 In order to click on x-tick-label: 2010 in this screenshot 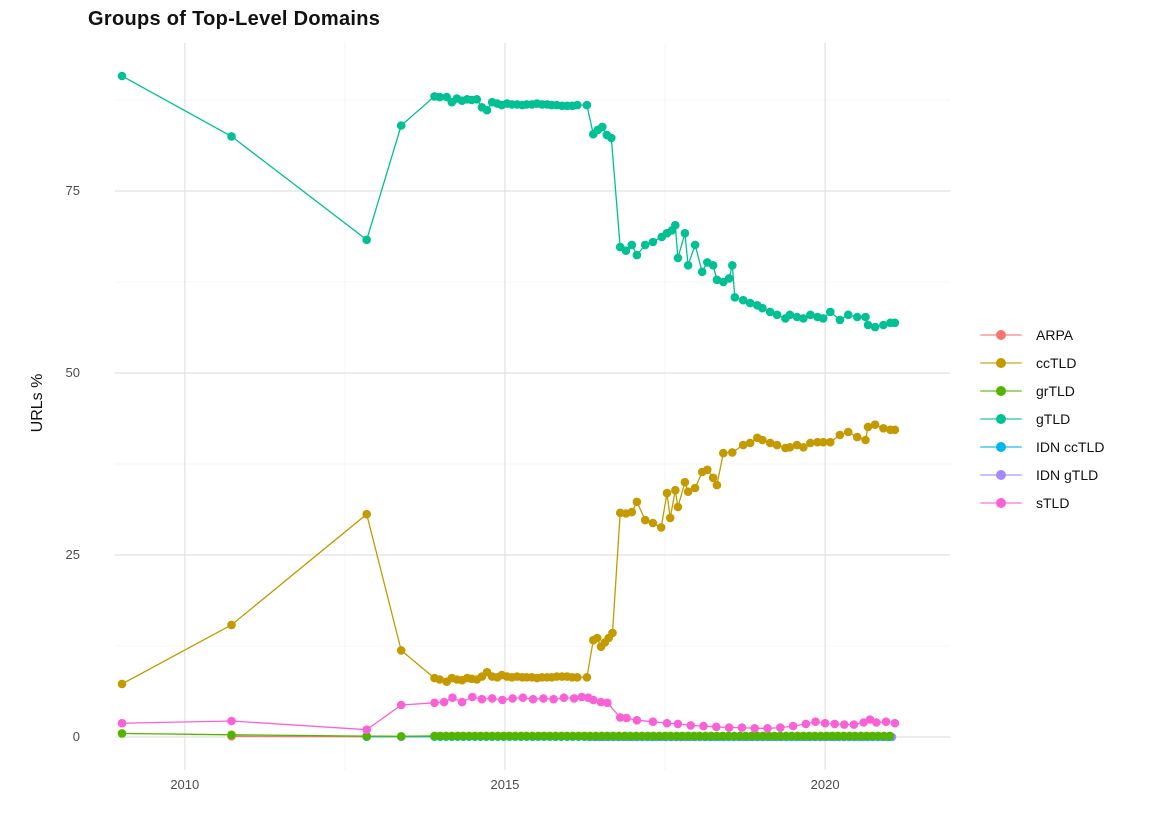, I will do `click(185, 784)`.